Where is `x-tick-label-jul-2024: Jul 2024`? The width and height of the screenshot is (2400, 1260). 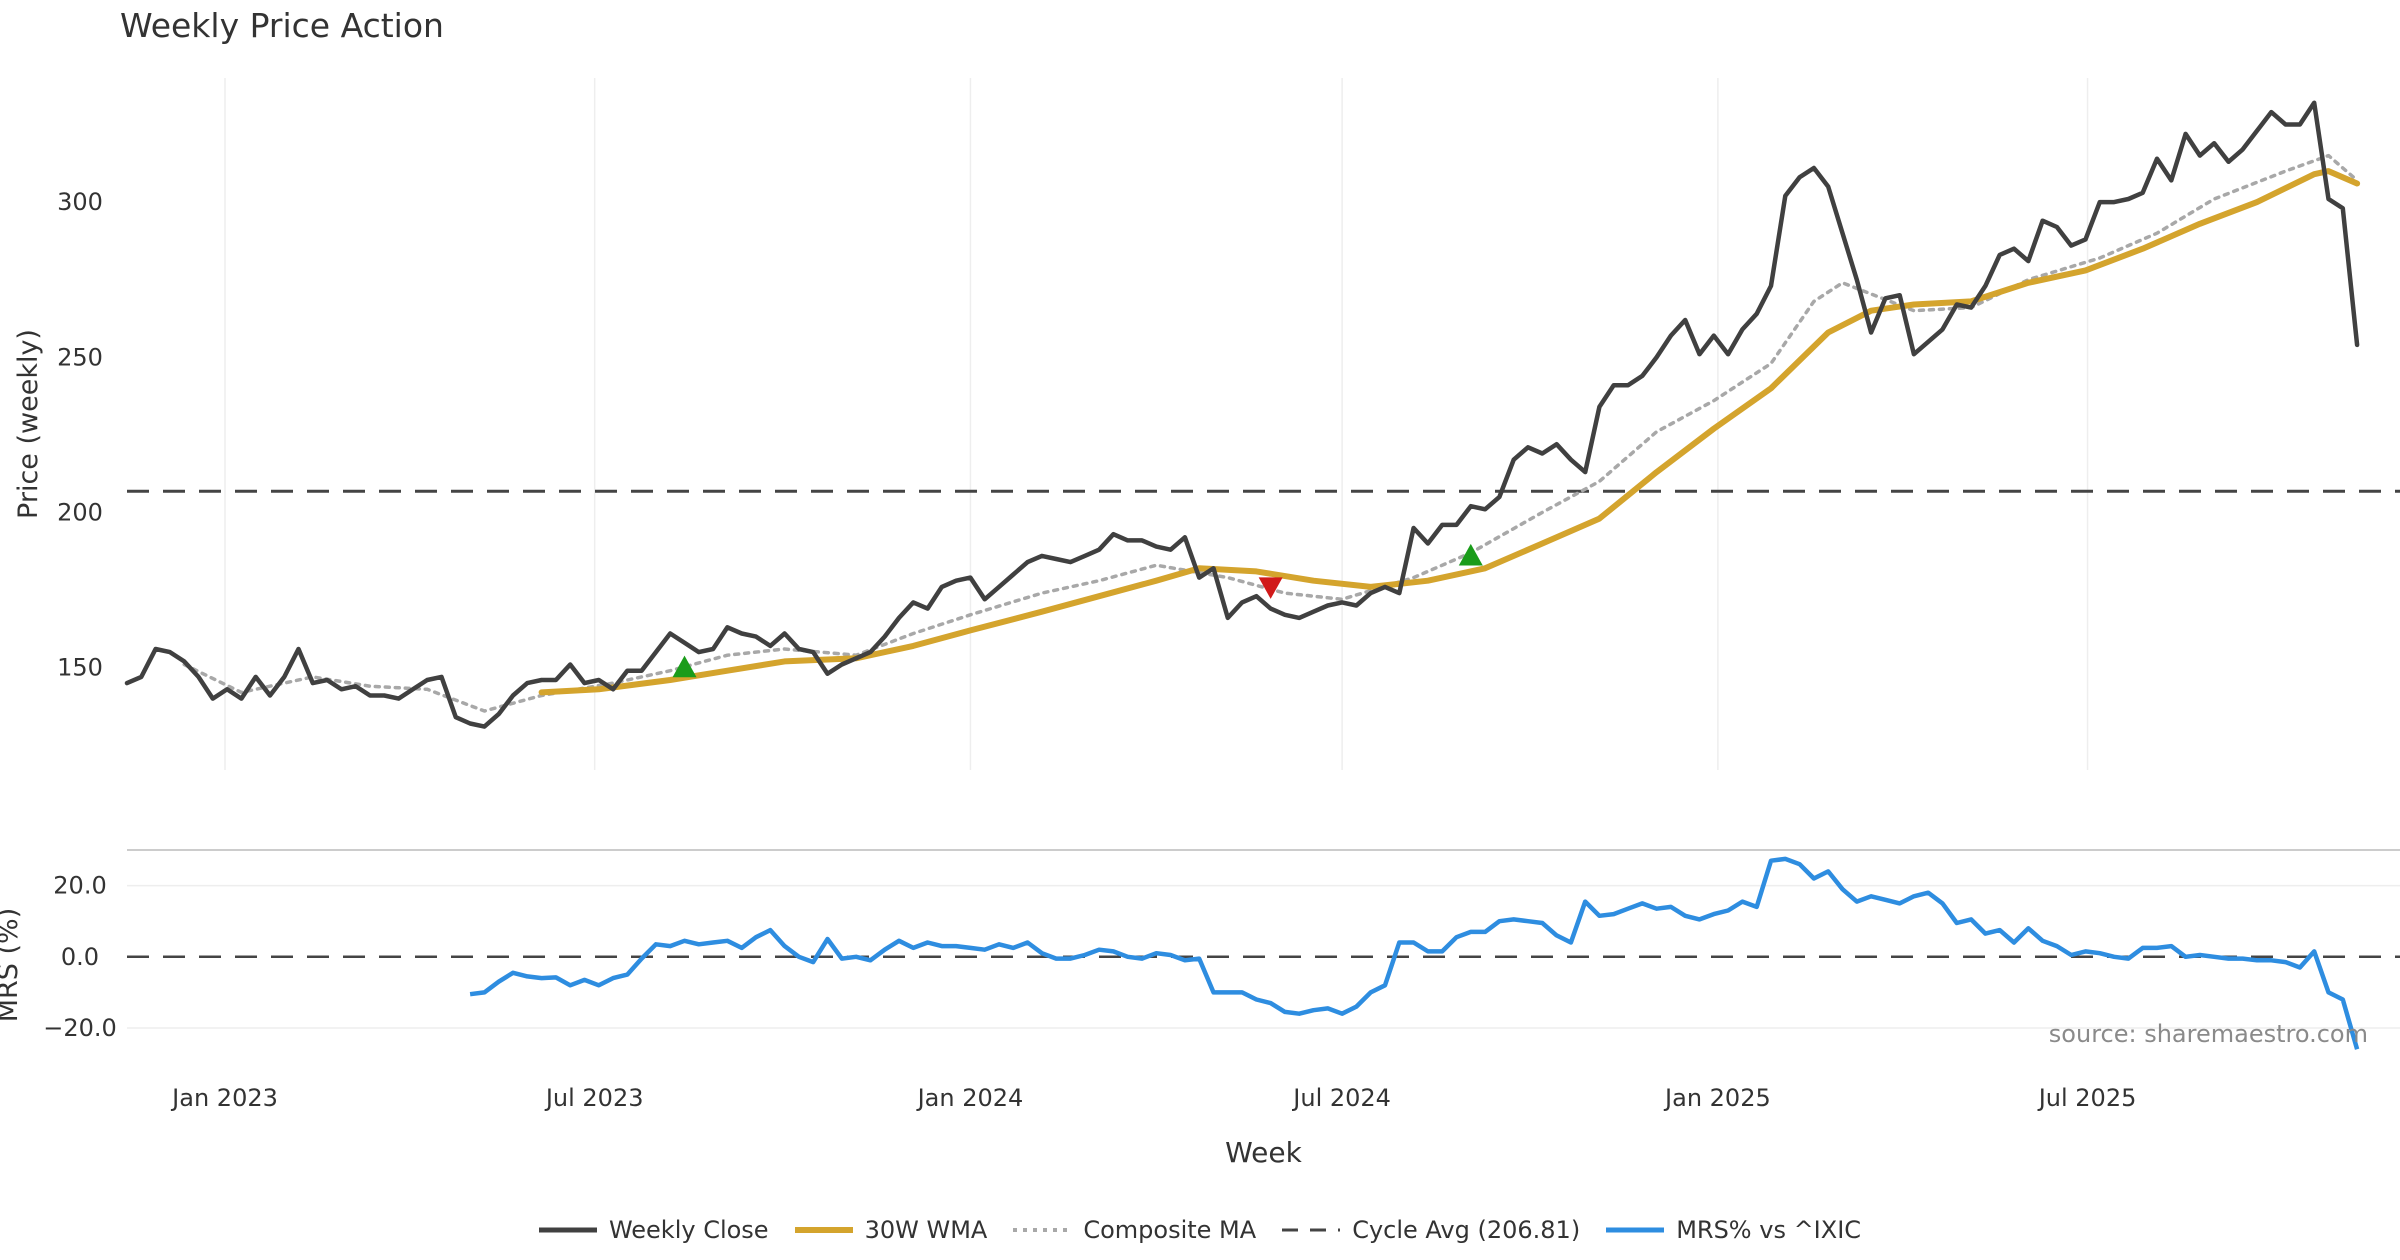 x-tick-label-jul-2024: Jul 2024 is located at coordinates (1341, 1098).